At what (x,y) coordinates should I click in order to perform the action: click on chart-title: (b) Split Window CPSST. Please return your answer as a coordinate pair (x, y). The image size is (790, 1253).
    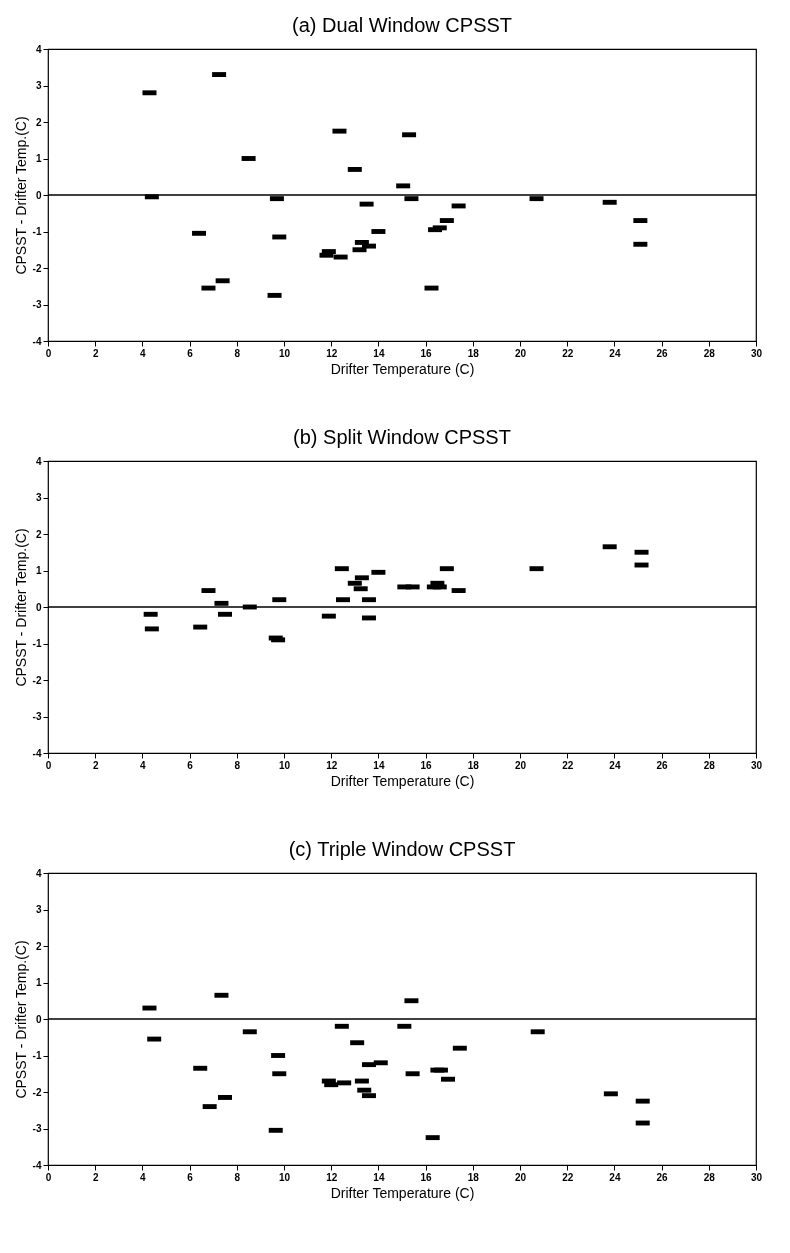
    Looking at the image, I should click on (402, 437).